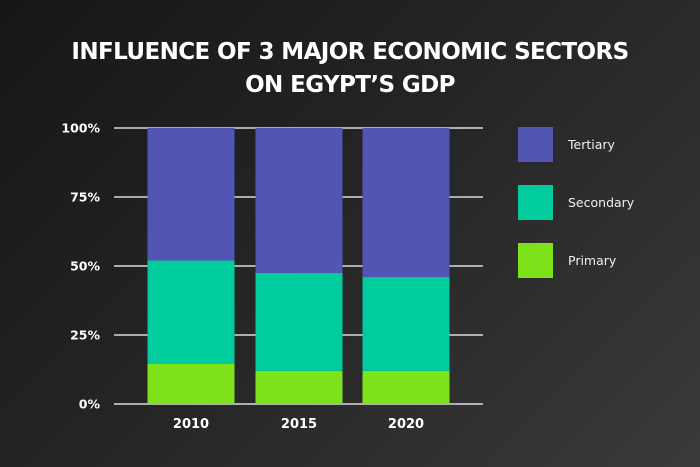 The image size is (700, 467). Describe the element at coordinates (191, 312) in the screenshot. I see `bar-segment-secondary-2010` at that location.